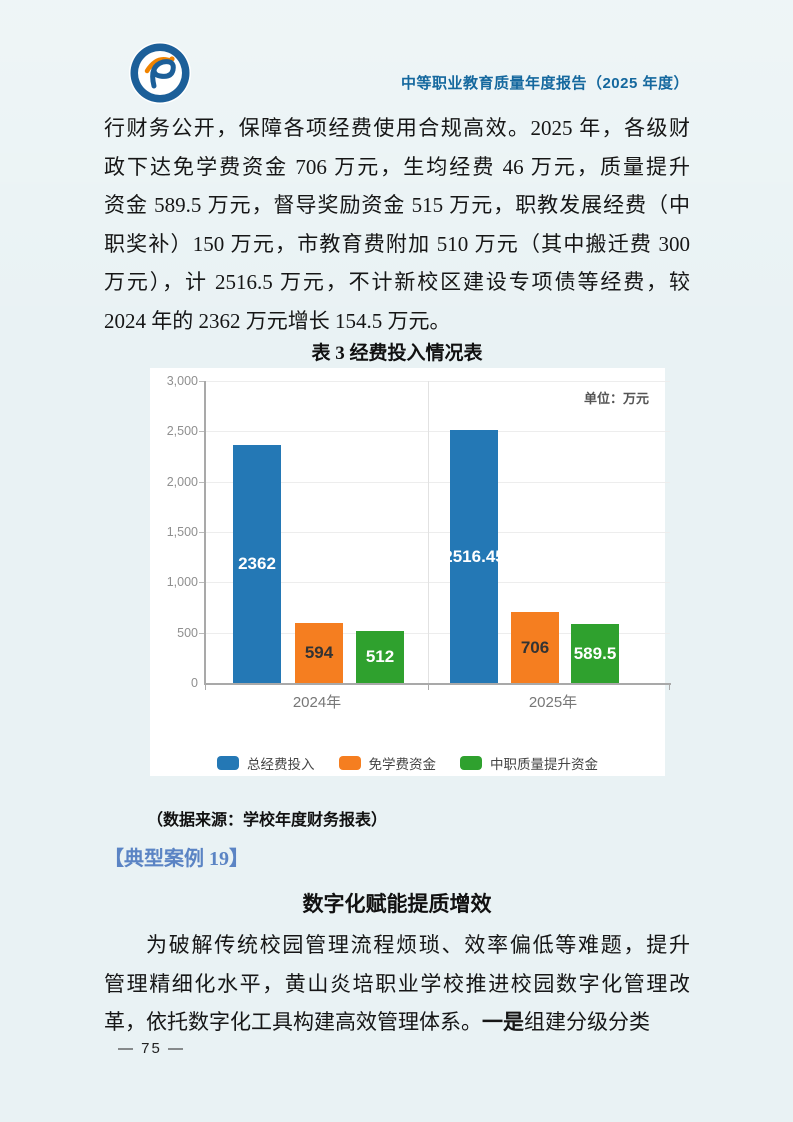 The image size is (793, 1122). I want to click on y-tick-label: 2,500, so click(182, 431).